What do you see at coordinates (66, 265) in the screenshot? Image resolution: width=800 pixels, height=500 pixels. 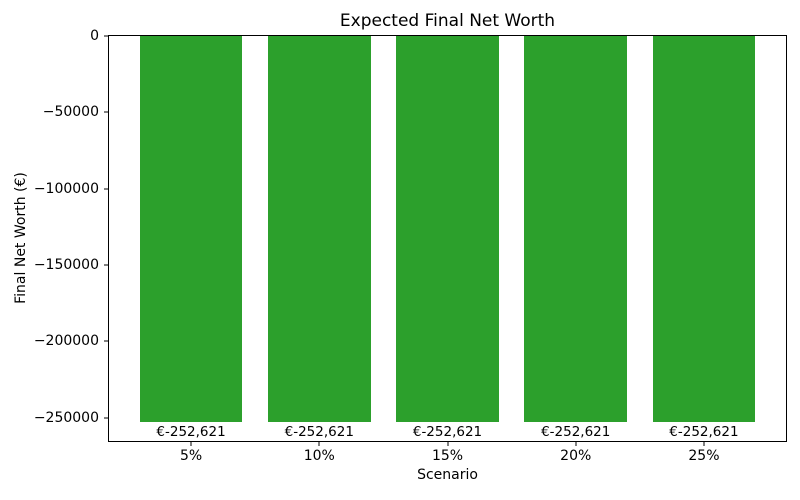 I see `y-tick-label: −150000` at bounding box center [66, 265].